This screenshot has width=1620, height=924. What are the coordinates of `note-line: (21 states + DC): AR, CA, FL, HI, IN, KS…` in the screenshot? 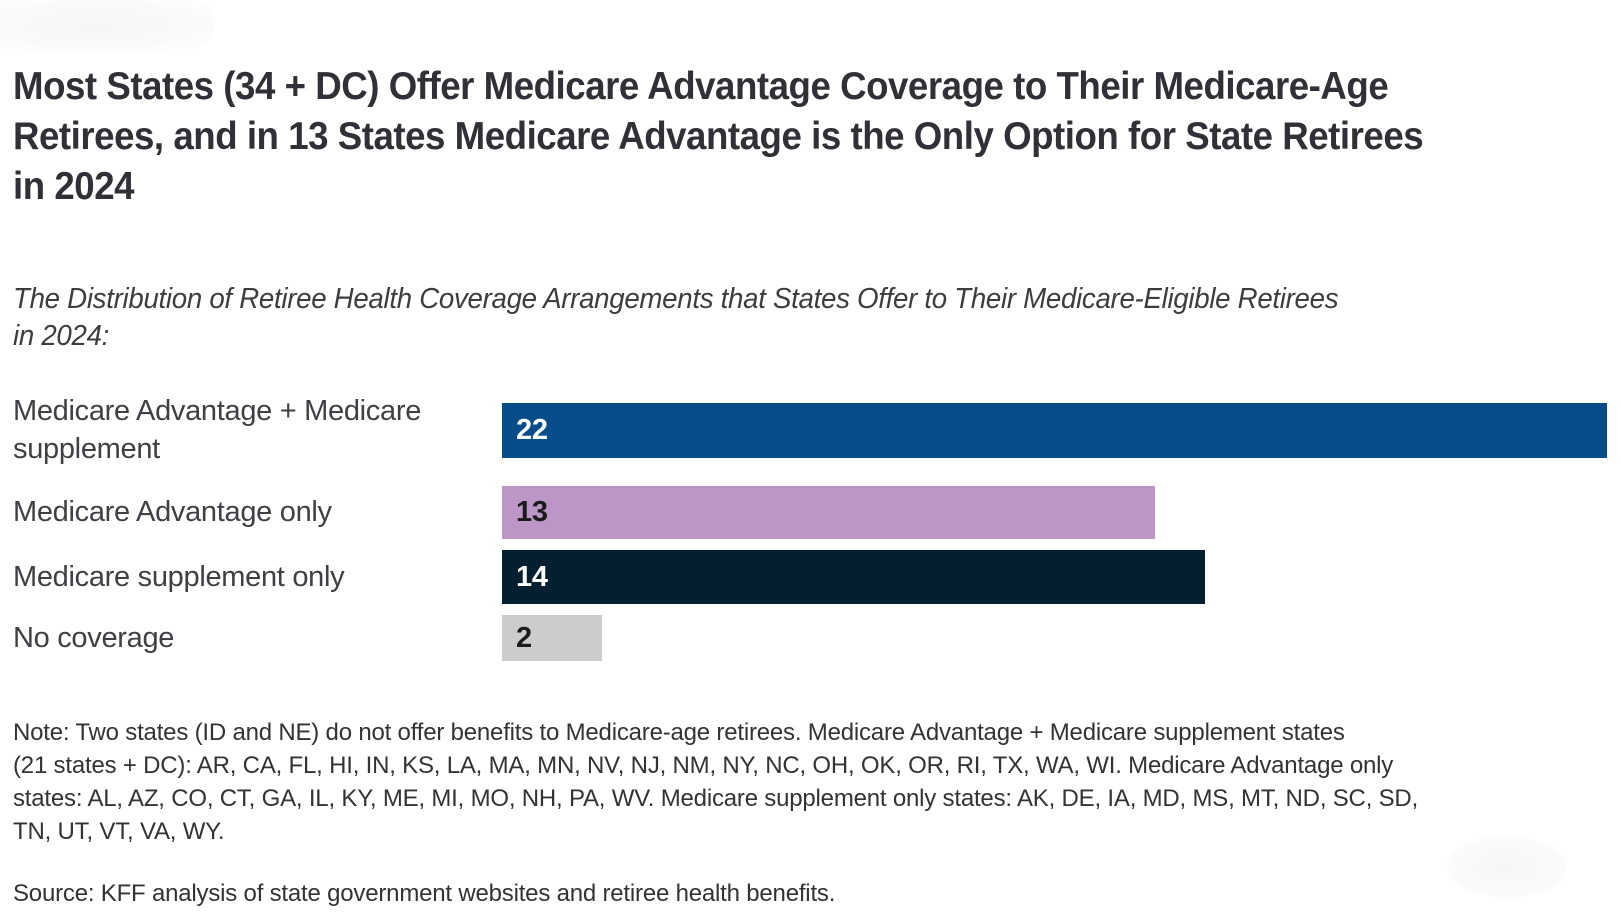 It's located at (703, 765).